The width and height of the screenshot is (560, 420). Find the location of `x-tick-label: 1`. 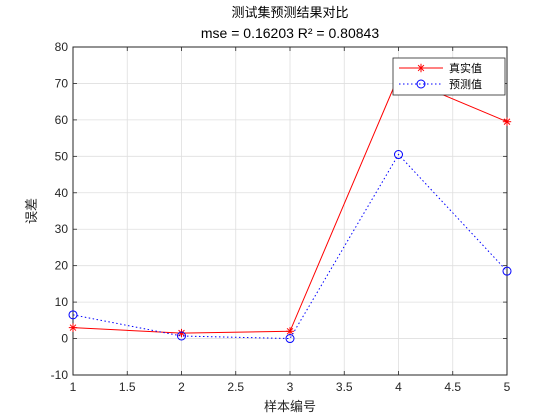

x-tick-label: 1 is located at coordinates (73, 387).